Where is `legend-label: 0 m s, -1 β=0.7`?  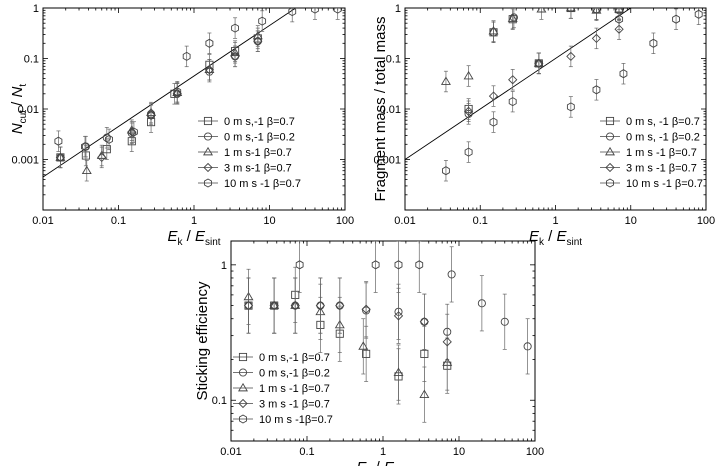 legend-label: 0 m s, -1 β=0.7 is located at coordinates (663, 122).